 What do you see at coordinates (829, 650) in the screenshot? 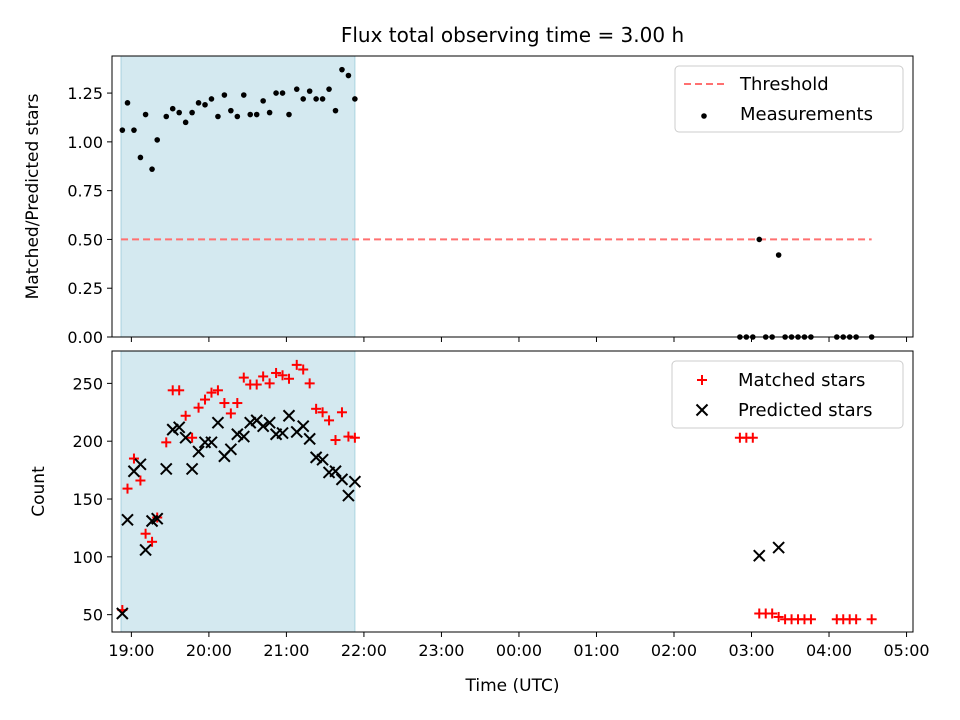
I see `x-tick-label: 04:00` at bounding box center [829, 650].